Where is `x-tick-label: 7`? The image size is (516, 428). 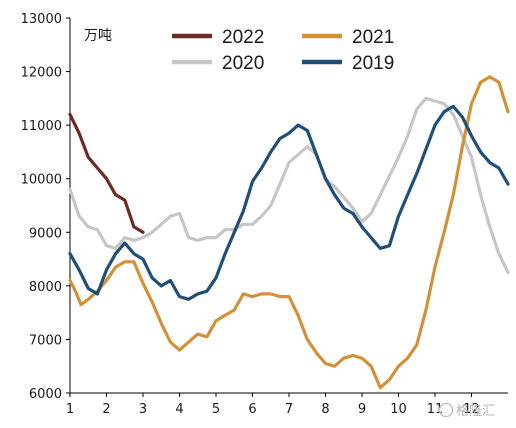 x-tick-label: 7 is located at coordinates (289, 409).